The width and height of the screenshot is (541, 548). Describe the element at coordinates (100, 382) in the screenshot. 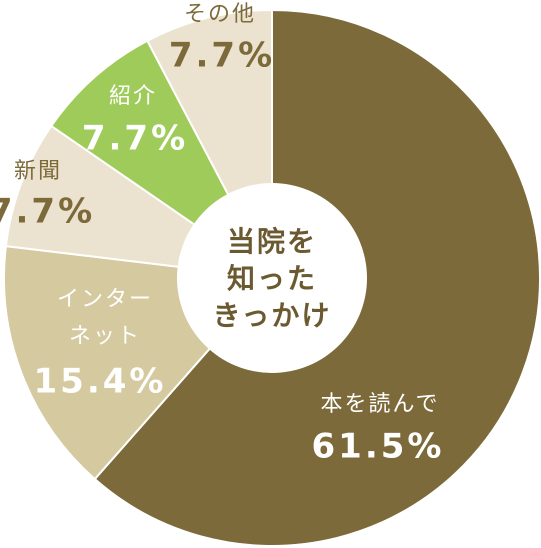

I see `value-label: 15.4%` at that location.